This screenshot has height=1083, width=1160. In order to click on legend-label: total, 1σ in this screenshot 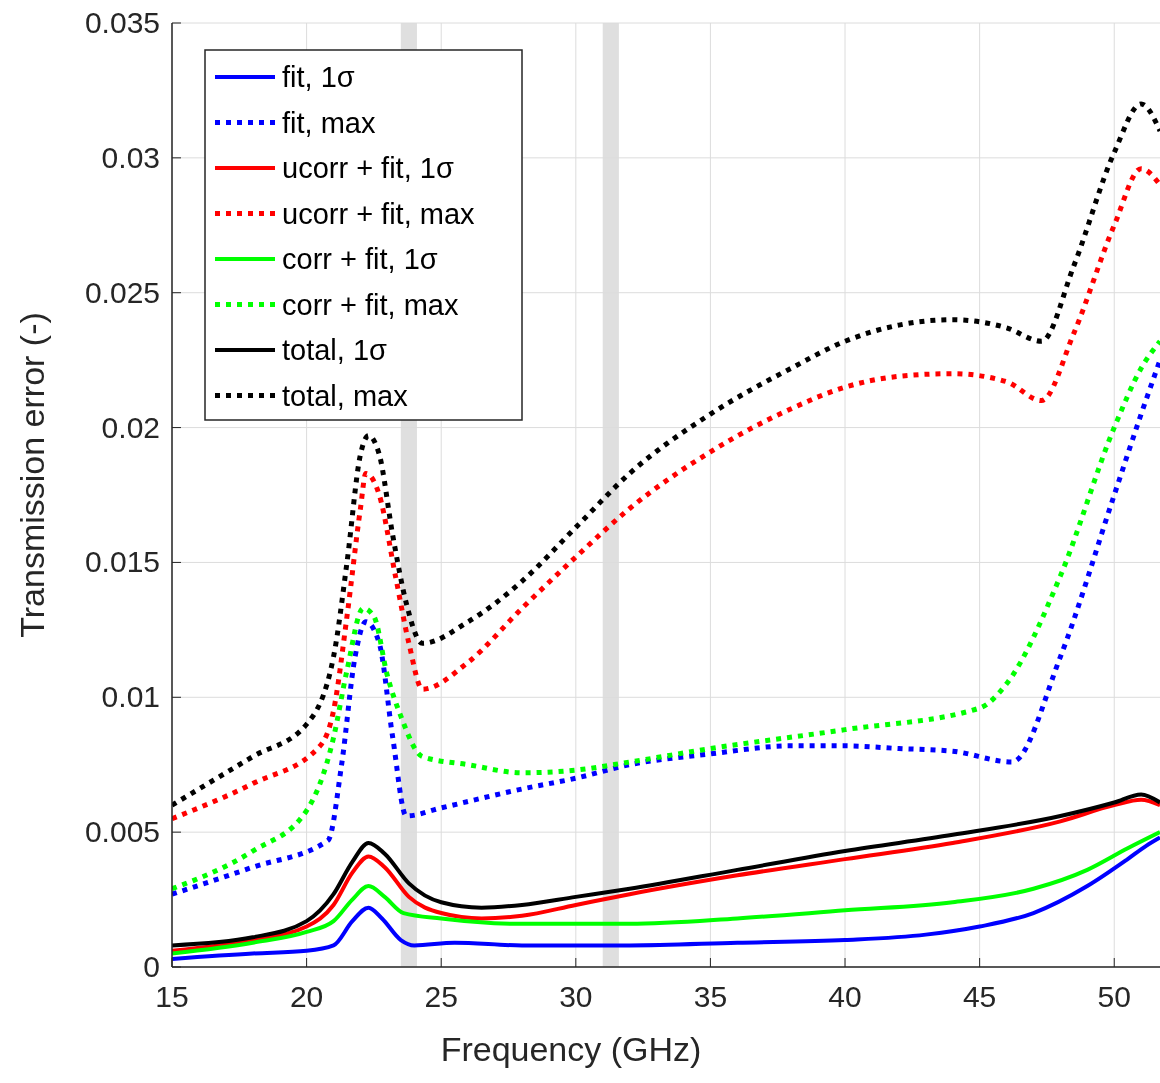, I will do `click(335, 350)`.